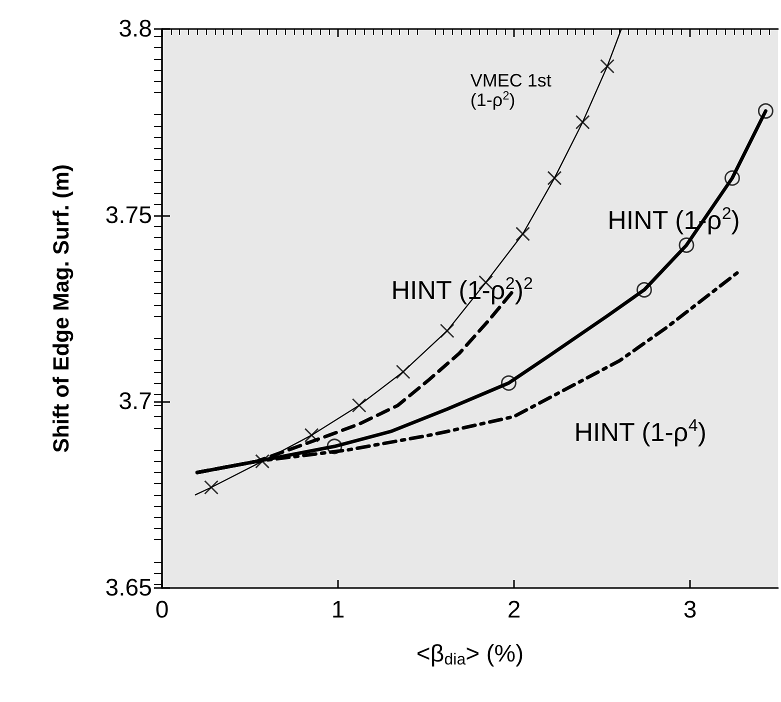 This screenshot has height=702, width=781. What do you see at coordinates (135, 402) in the screenshot?
I see `y-tick-label: 3.7` at bounding box center [135, 402].